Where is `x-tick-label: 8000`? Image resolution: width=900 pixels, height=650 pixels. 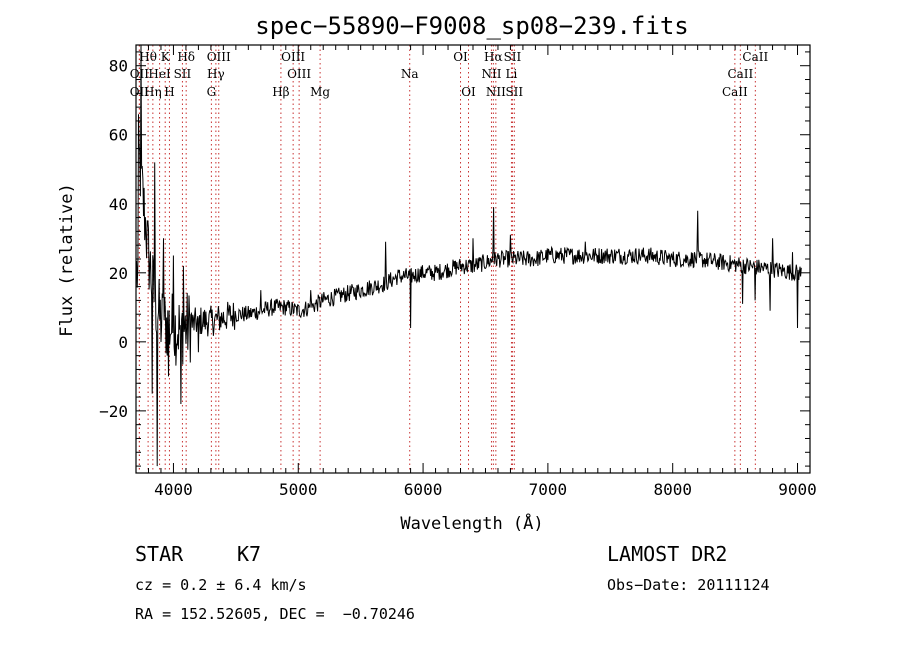 x-tick-label: 8000 is located at coordinates (672, 489).